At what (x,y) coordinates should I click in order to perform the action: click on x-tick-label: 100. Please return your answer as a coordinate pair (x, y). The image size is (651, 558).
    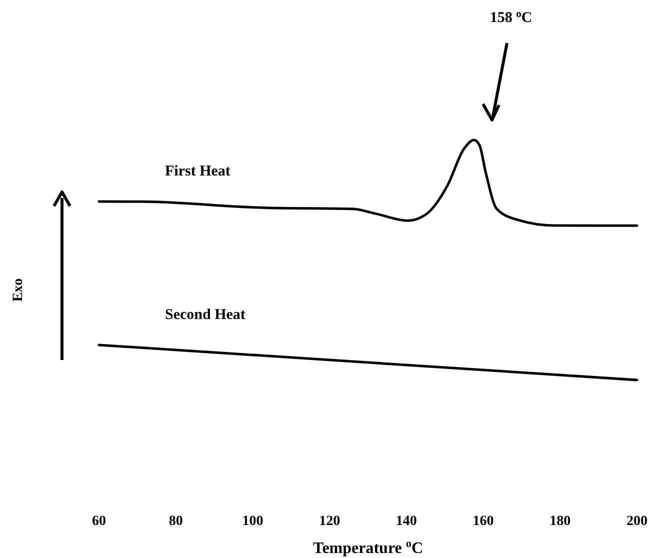
    Looking at the image, I should click on (253, 521).